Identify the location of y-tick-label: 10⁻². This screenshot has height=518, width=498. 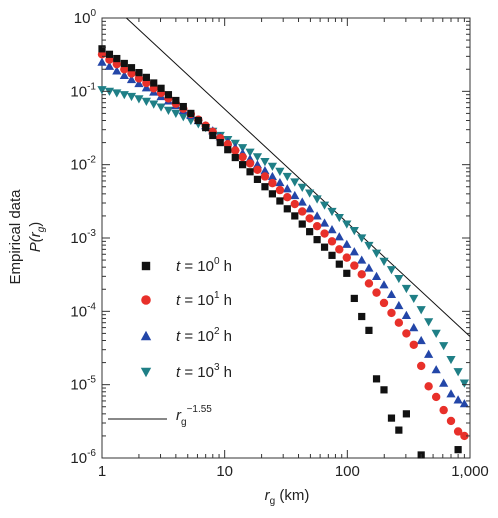
(83, 164).